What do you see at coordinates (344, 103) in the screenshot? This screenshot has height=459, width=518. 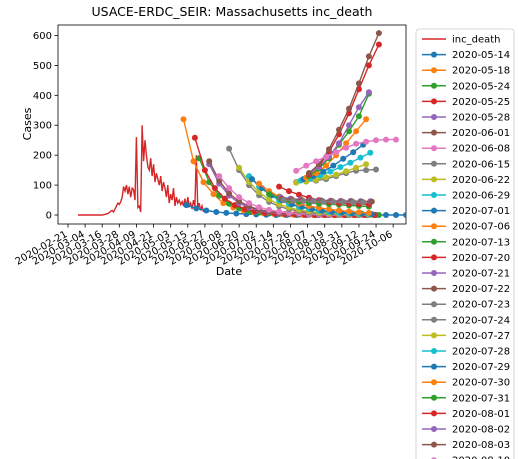 I see `series-line` at bounding box center [344, 103].